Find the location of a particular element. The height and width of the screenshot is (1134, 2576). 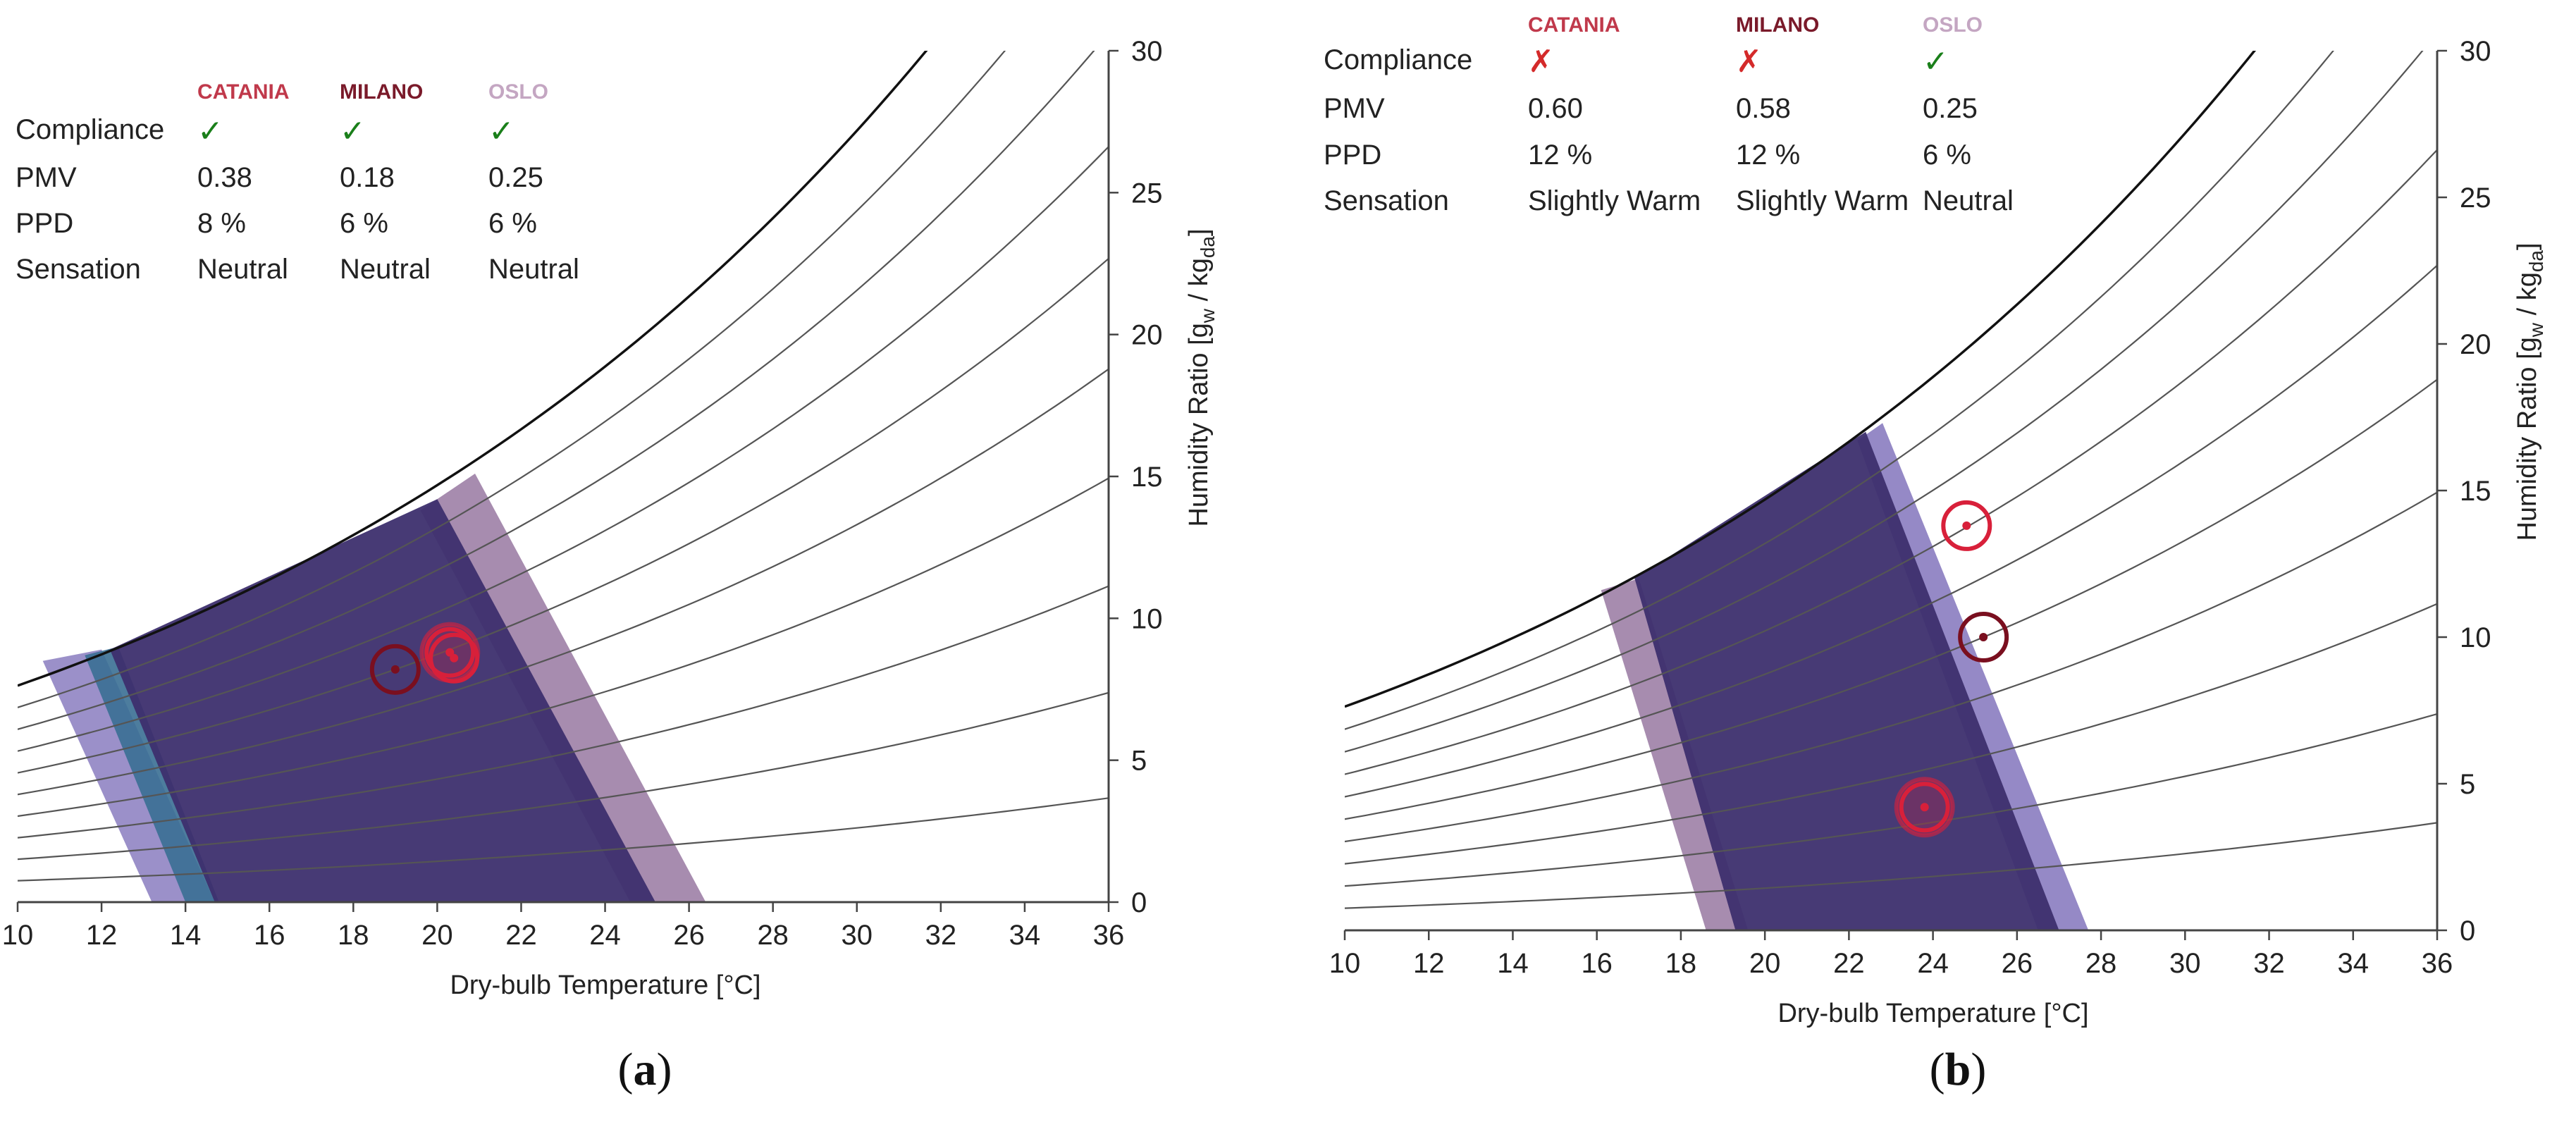

table-row-label: PMV is located at coordinates (46, 177).